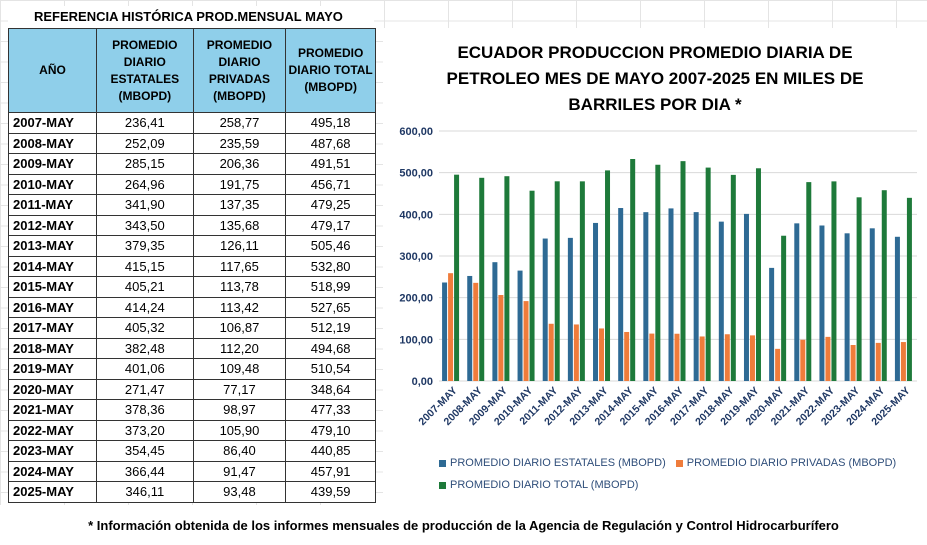  Describe the element at coordinates (239, 143) in the screenshot. I see `privadas-cell: 235,59` at that location.